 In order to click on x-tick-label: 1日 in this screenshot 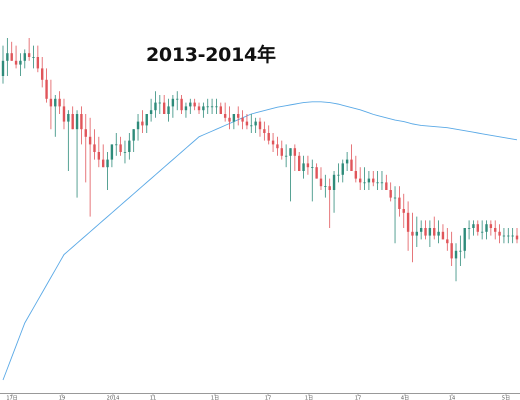, I will do `click(215, 398)`.